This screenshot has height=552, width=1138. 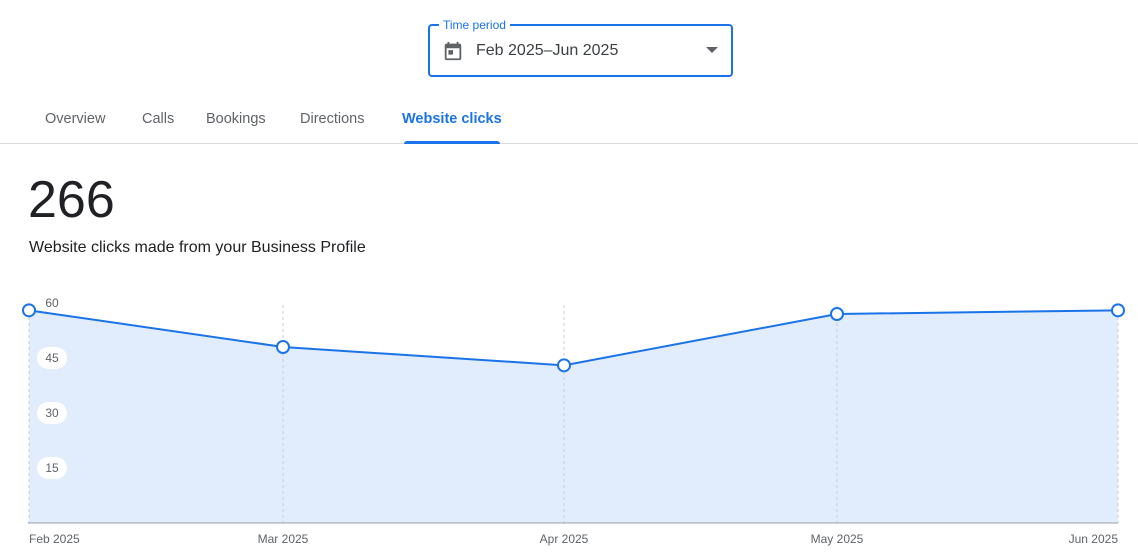 What do you see at coordinates (712, 50) in the screenshot?
I see `dropdown-arrow-icon` at bounding box center [712, 50].